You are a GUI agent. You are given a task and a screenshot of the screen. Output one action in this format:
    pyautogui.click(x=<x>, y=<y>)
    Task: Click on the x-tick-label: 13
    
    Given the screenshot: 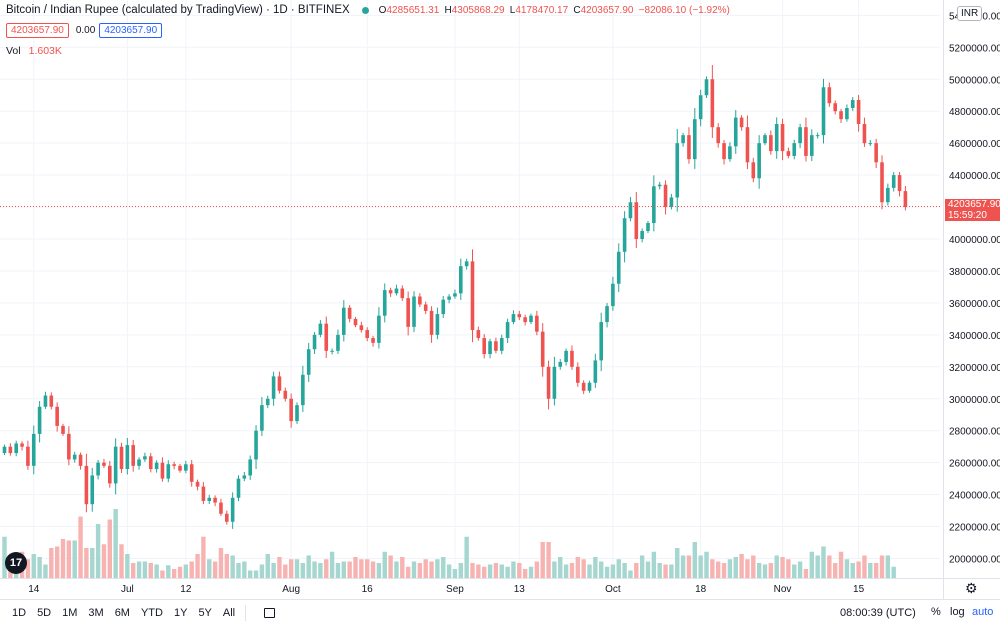 What is the action you would take?
    pyautogui.click(x=520, y=589)
    